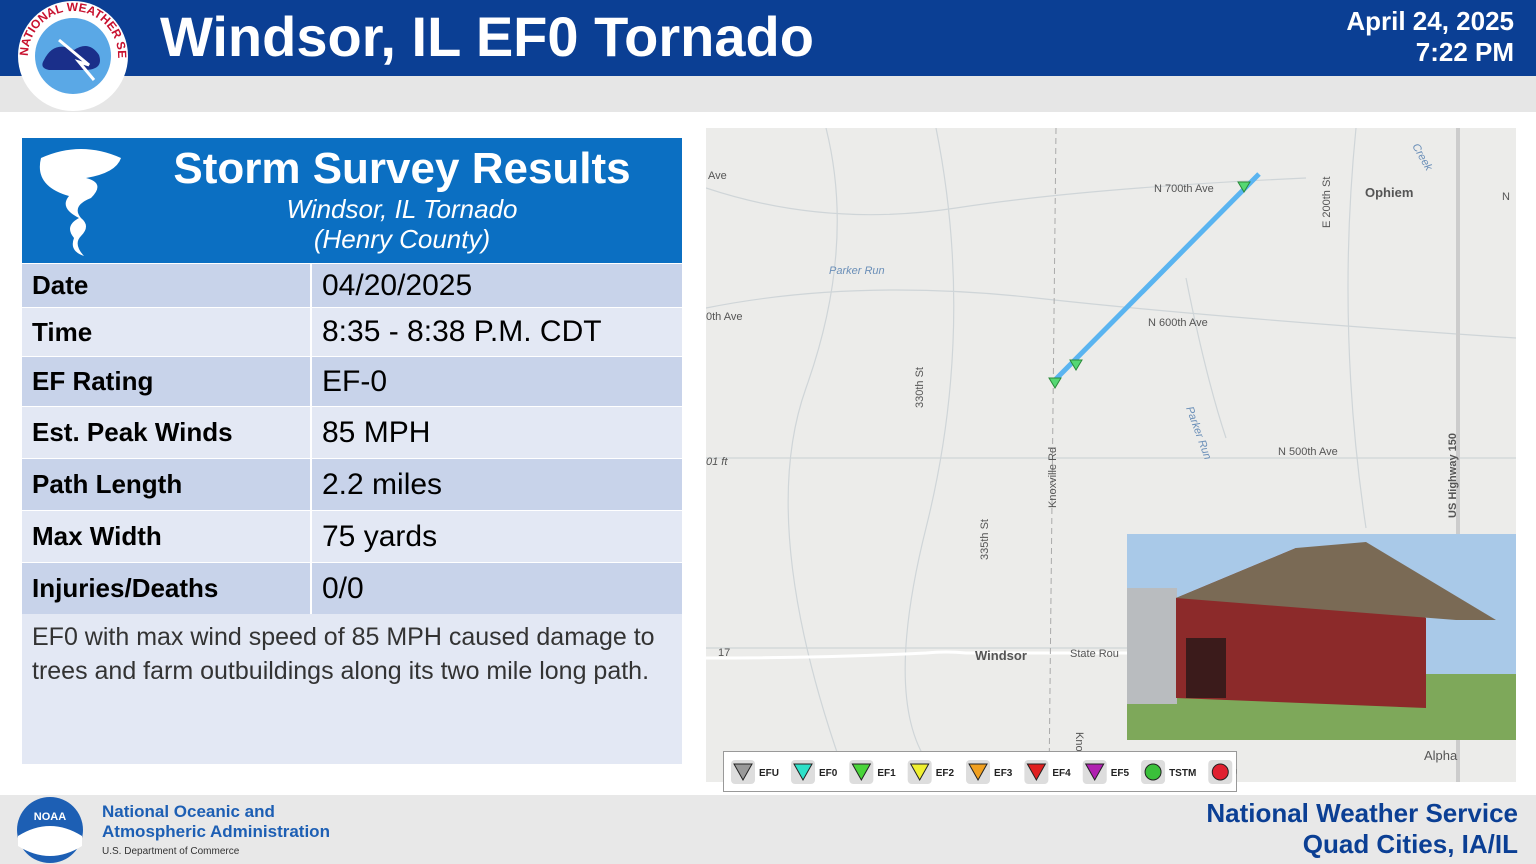 Image resolution: width=1536 pixels, height=864 pixels. What do you see at coordinates (1182, 773) in the screenshot?
I see `legend-label: TSTM` at bounding box center [1182, 773].